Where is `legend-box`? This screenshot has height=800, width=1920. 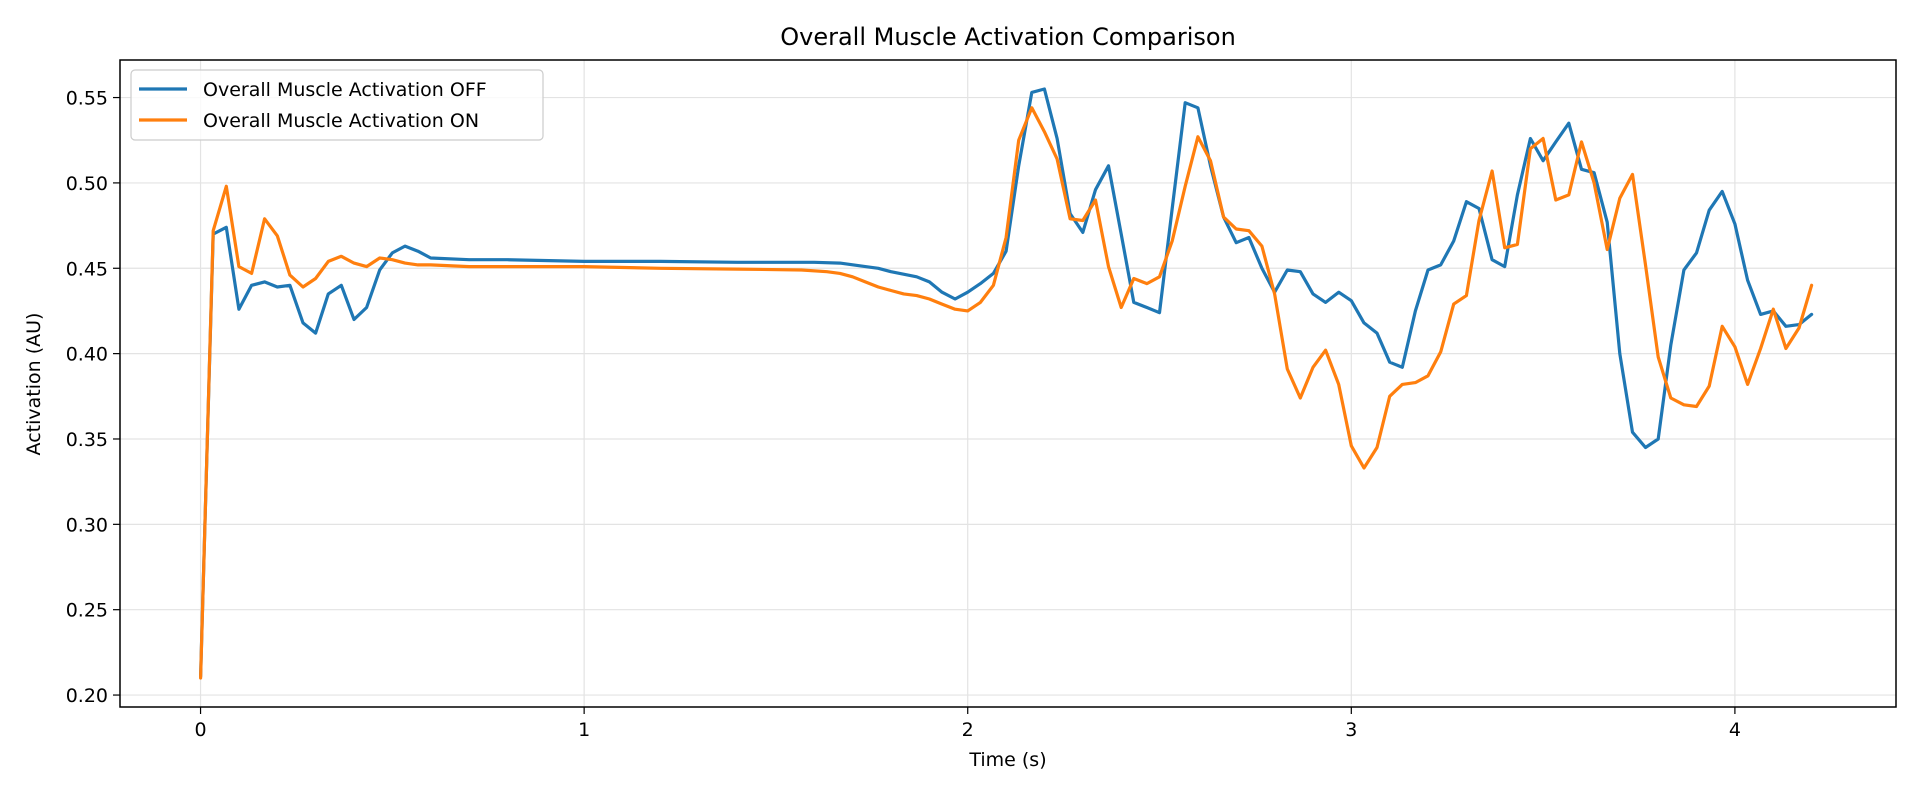
legend-box is located at coordinates (337, 105).